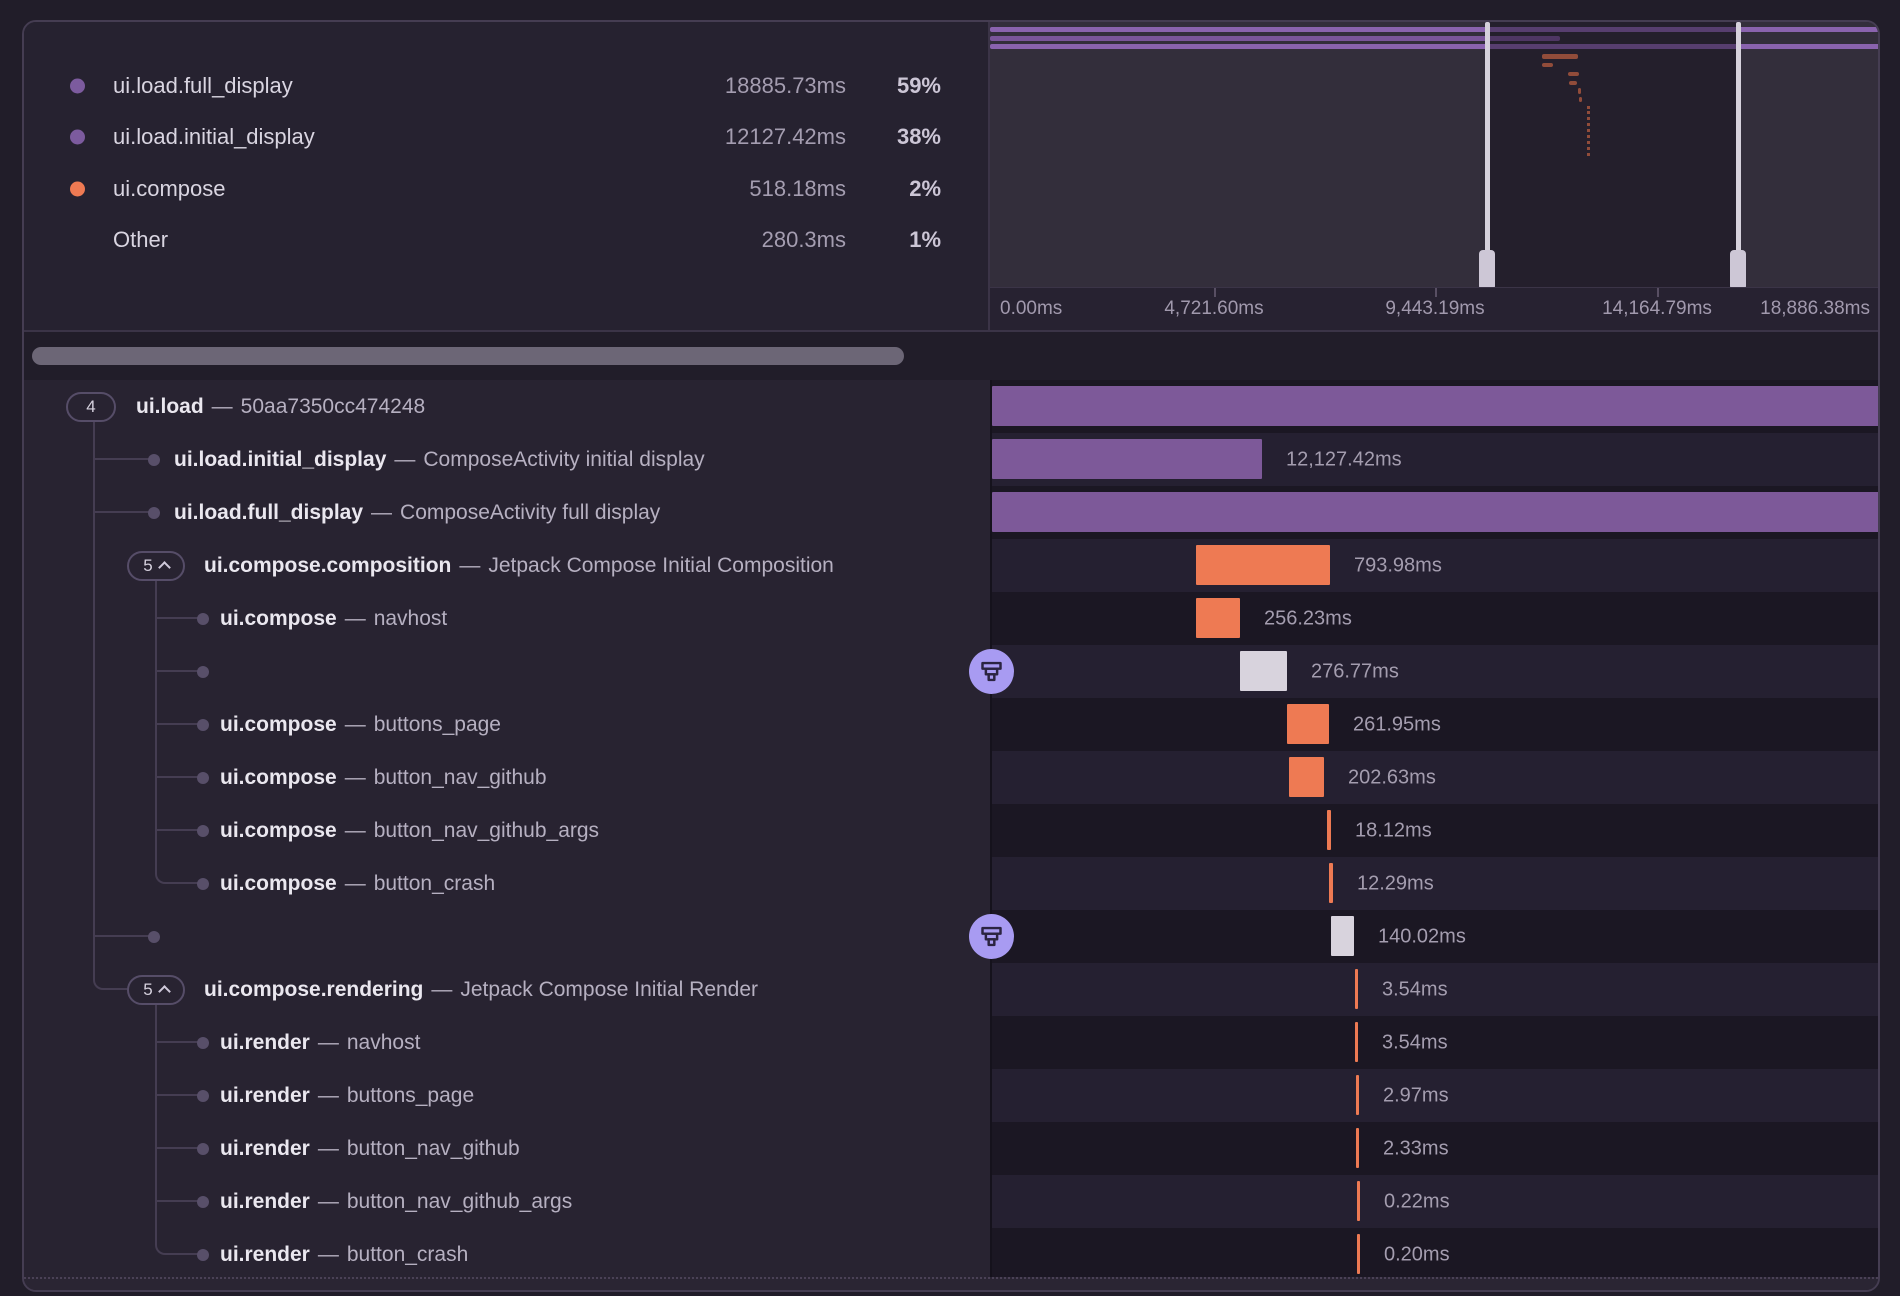  Describe the element at coordinates (507, 1042) in the screenshot. I see `span-tree-row: ui.render — navhost` at that location.